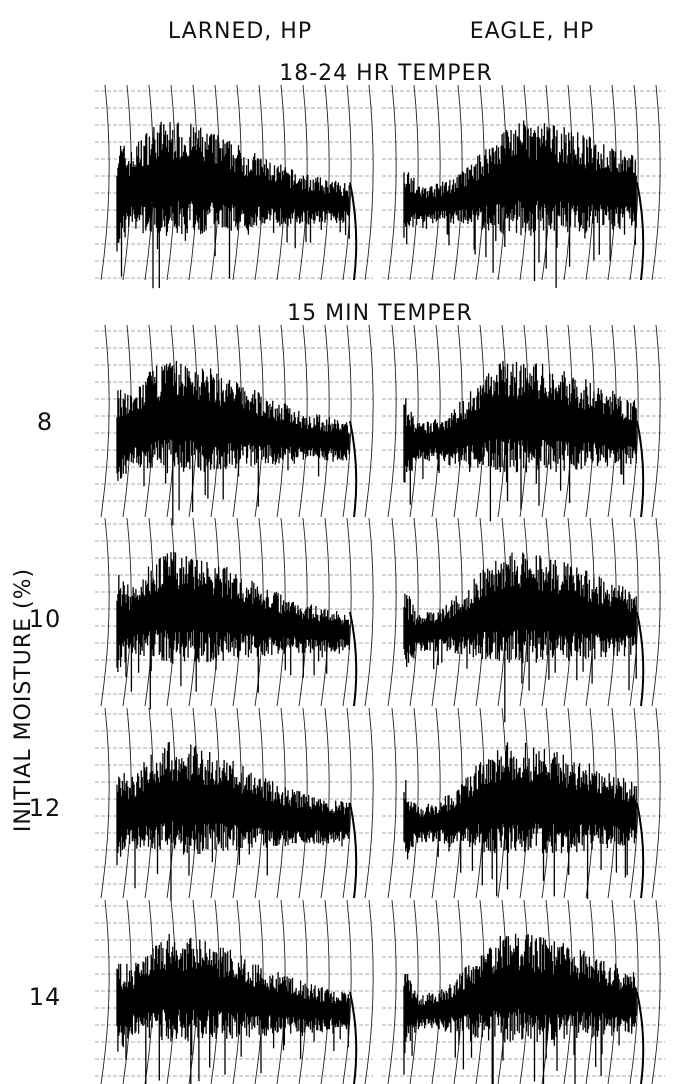  What do you see at coordinates (240, 31) in the screenshot?
I see `column-header: LARNED, HP` at bounding box center [240, 31].